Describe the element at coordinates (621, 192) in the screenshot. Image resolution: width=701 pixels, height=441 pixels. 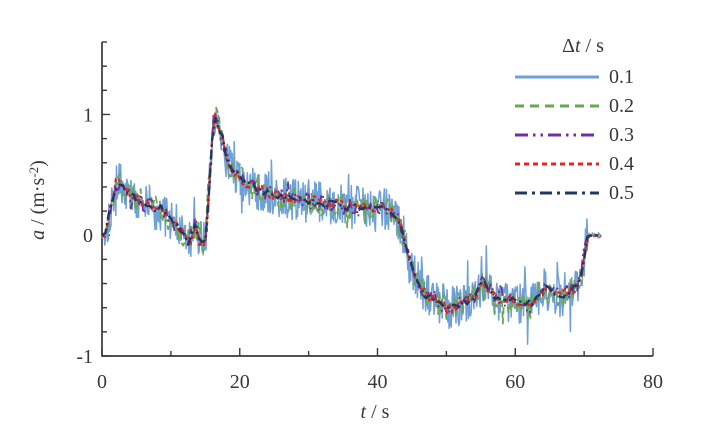
I see `legend-item-label: 0.5` at that location.